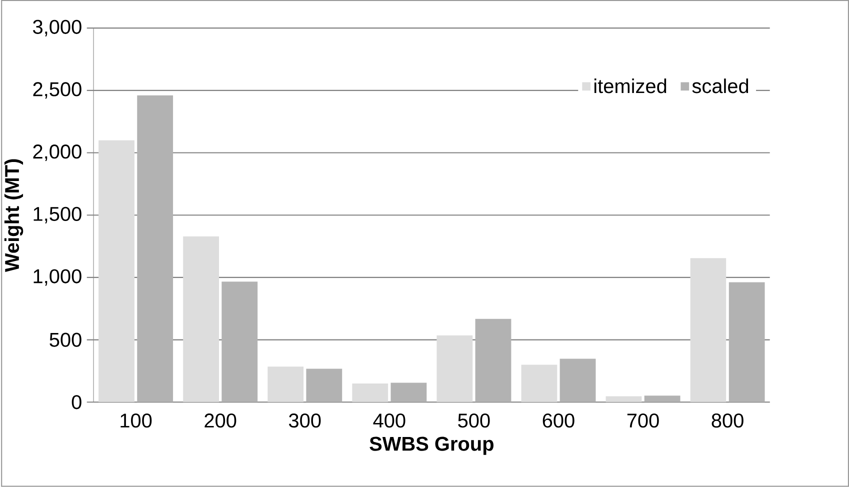 Image resolution: width=849 pixels, height=487 pixels. Describe the element at coordinates (57, 28) in the screenshot. I see `y-tick-label: 3,000` at that location.